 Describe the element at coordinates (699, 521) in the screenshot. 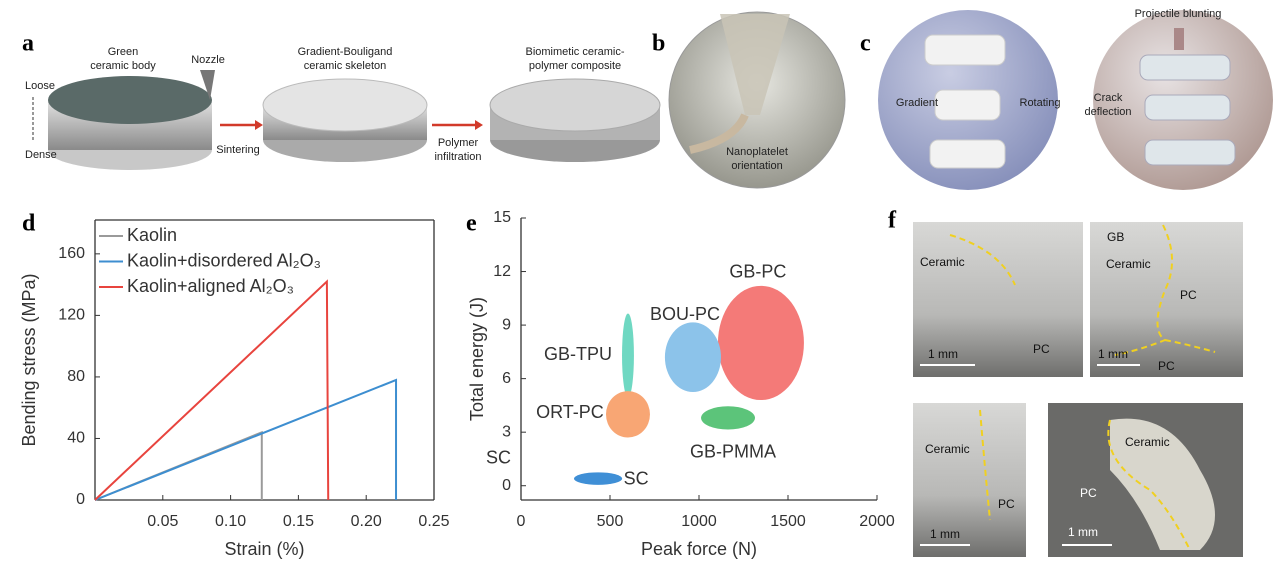

I see `x-tick-label: 1000` at that location.